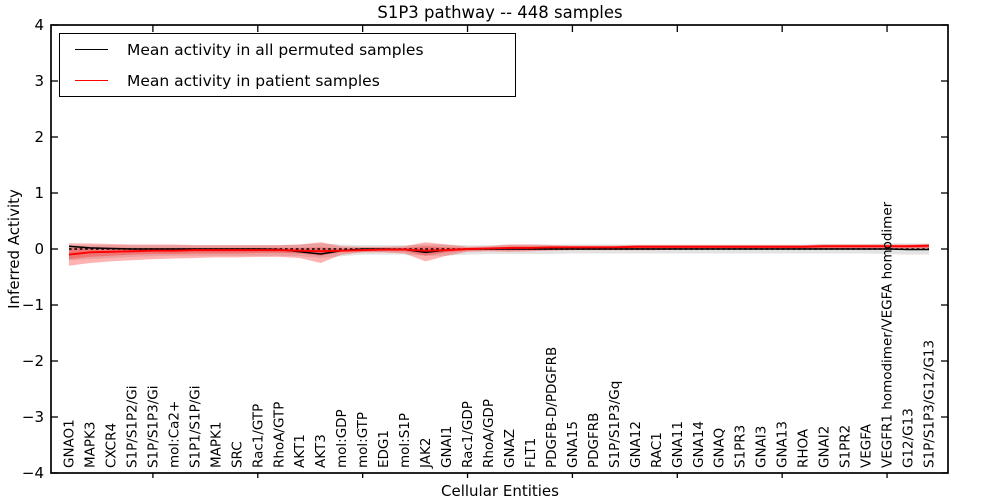  What do you see at coordinates (888, 334) in the screenshot?
I see `entity-label: VEGFR1 homodimer/VEGFA homodimer` at bounding box center [888, 334].